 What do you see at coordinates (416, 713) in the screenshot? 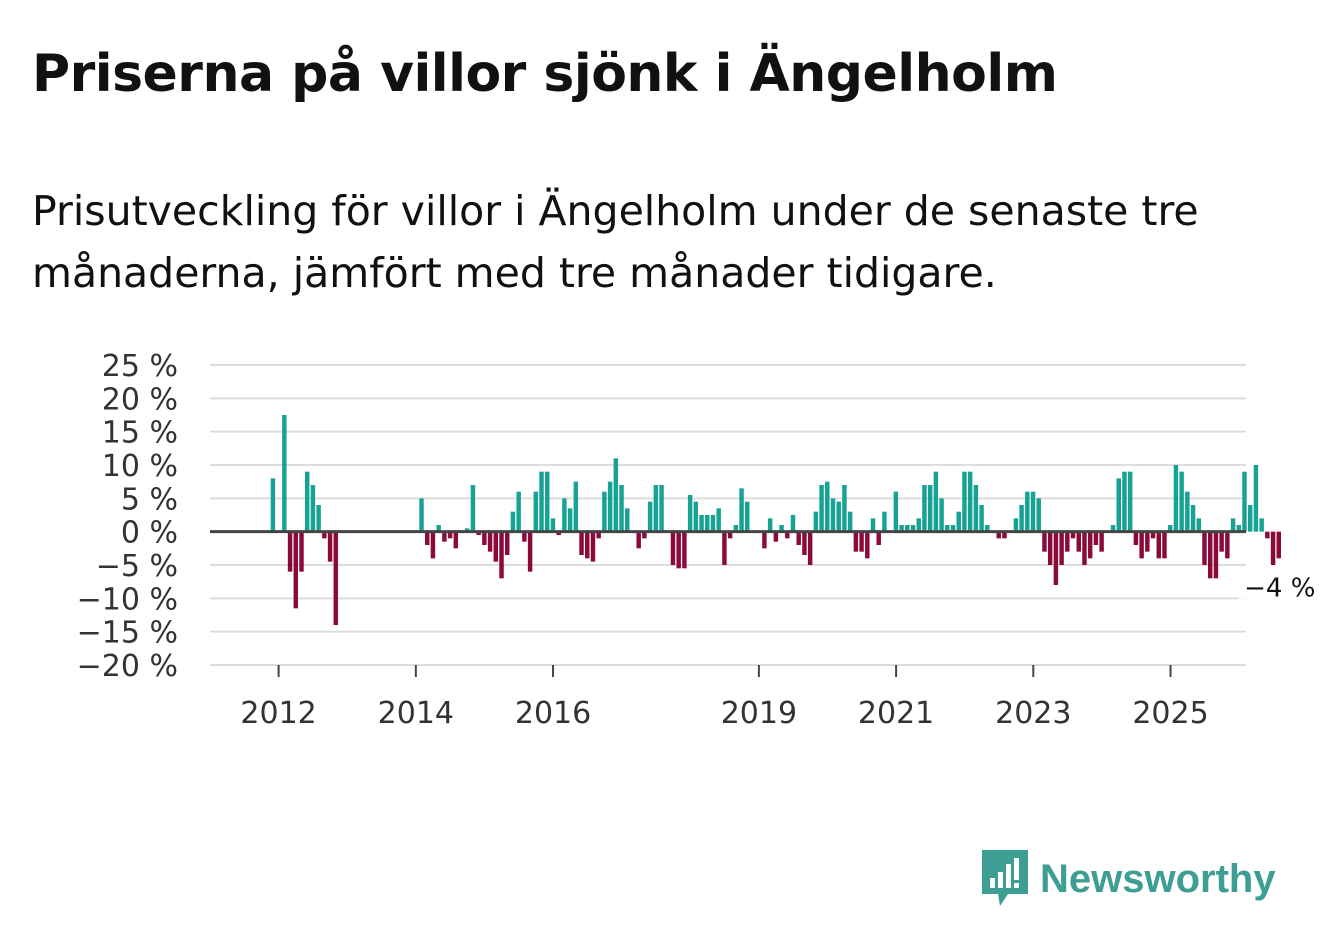
I see `x-tick-label: 2014` at bounding box center [416, 713].